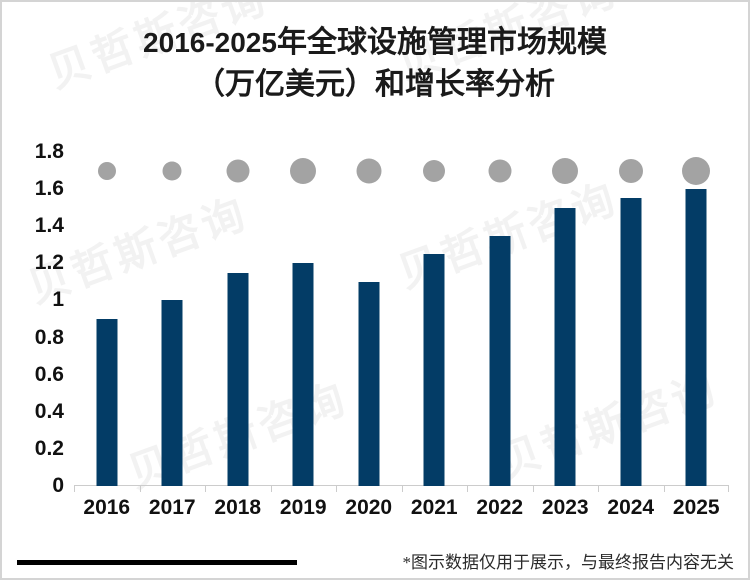 This screenshot has height=580, width=750. Describe the element at coordinates (49, 374) in the screenshot. I see `y-axis-tick-label: 0.6` at that location.